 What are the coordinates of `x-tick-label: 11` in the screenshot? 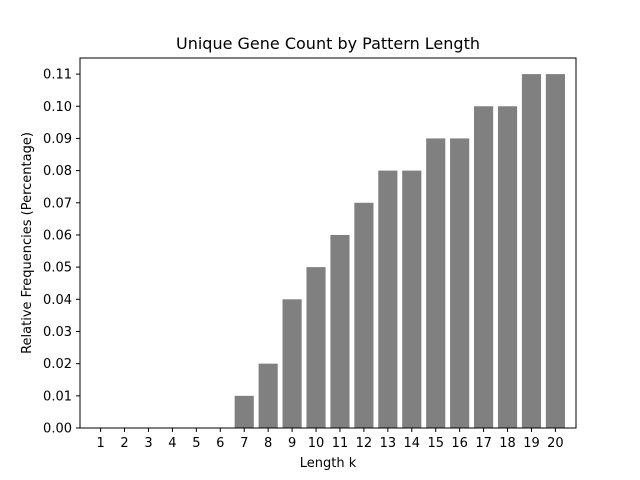 It's located at (340, 443).